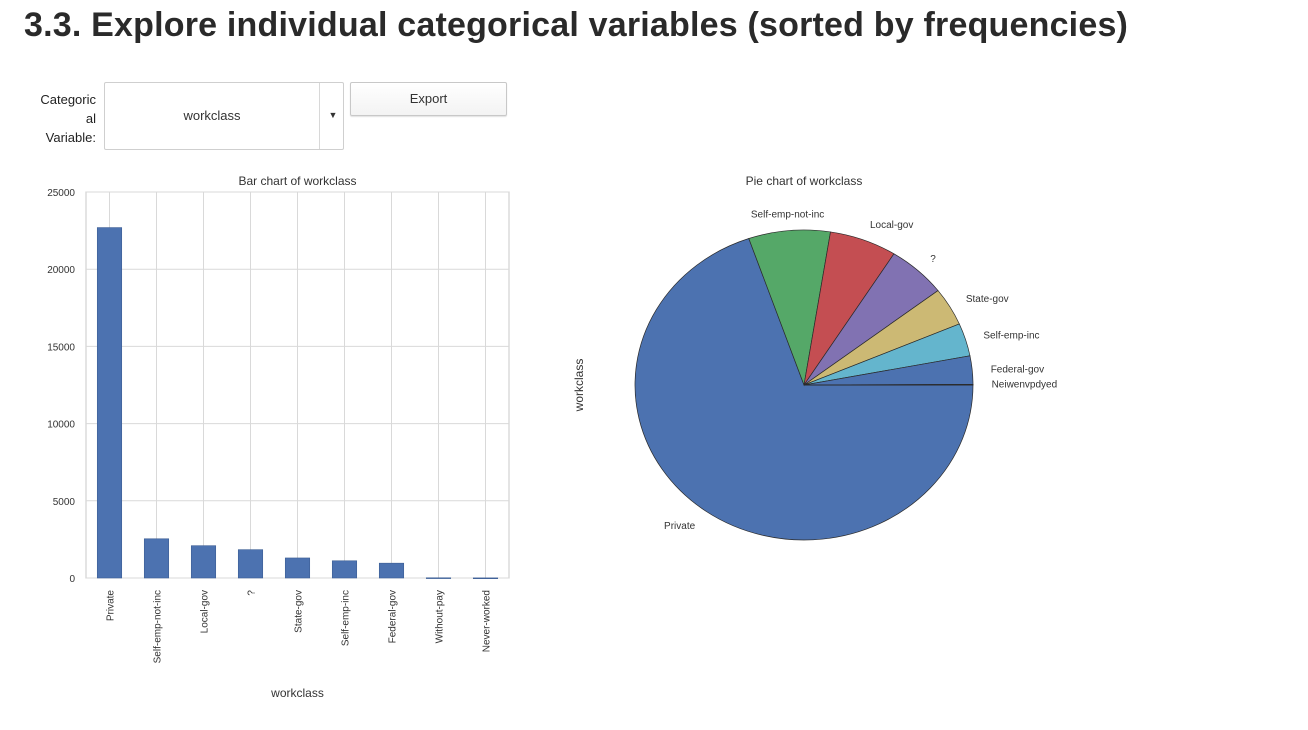 The image size is (1308, 730). I want to click on bar-Self-emp-inc, so click(344, 569).